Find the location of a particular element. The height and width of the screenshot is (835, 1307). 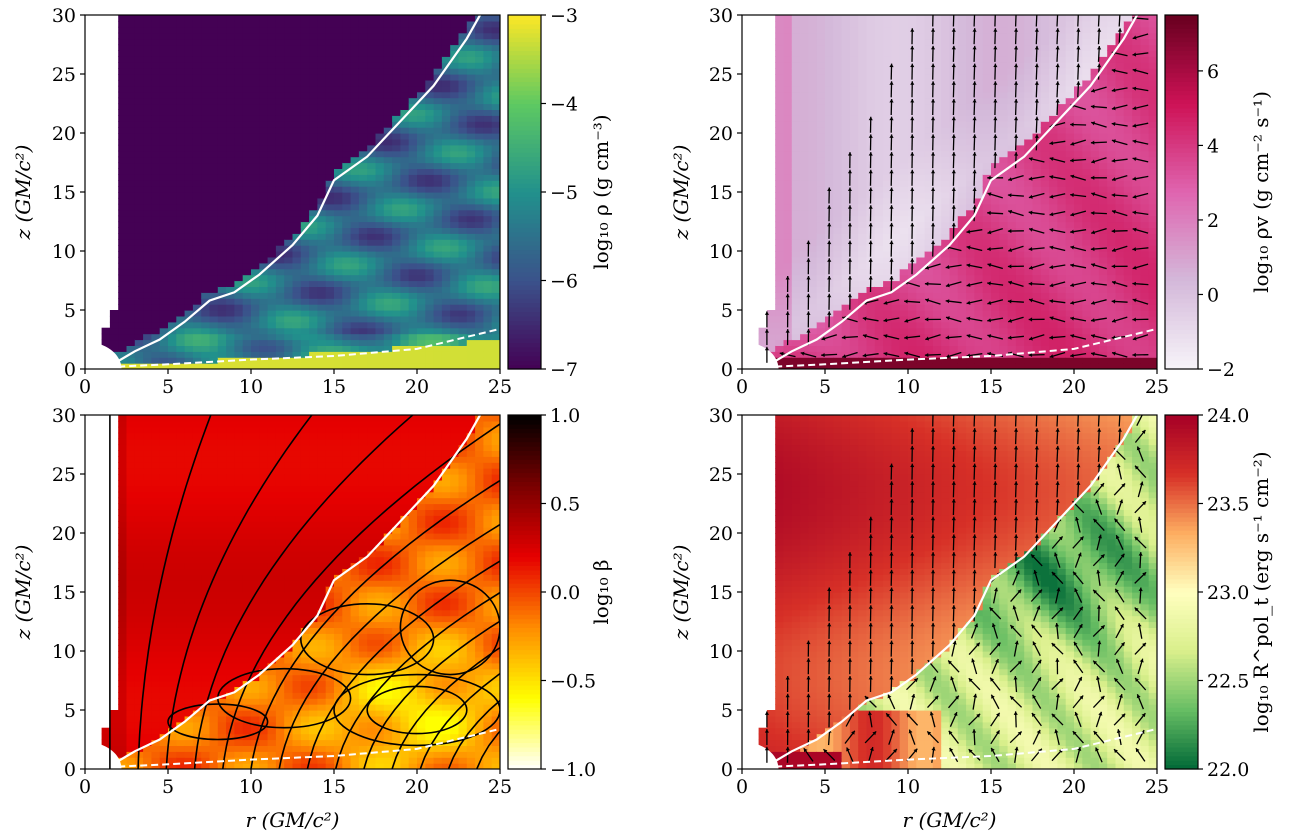

excised-region is located at coordinates (100, 180).